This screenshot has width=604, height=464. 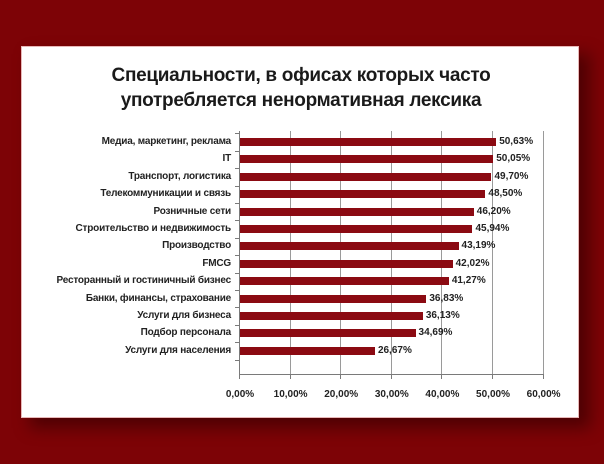 I want to click on x-axis-tick-label: 50,00%, so click(x=493, y=394).